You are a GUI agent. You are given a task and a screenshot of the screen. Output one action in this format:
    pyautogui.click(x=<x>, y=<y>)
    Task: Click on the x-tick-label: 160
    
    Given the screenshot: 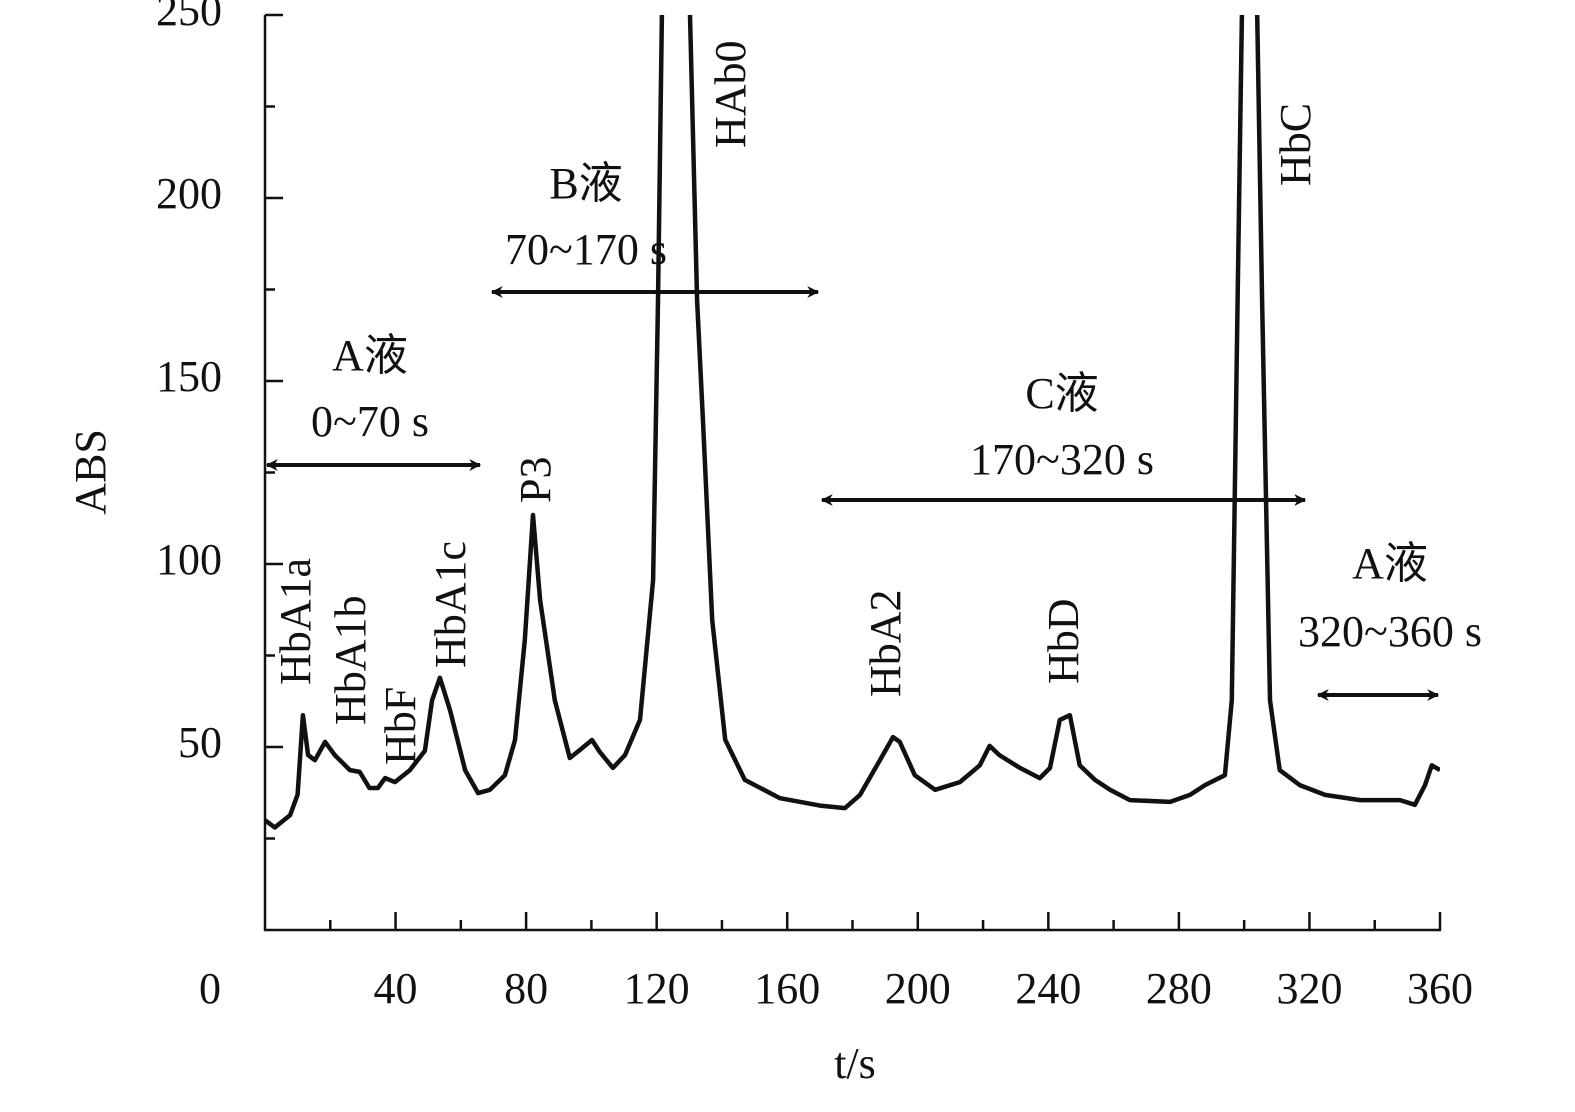 What is the action you would take?
    pyautogui.click(x=787, y=988)
    